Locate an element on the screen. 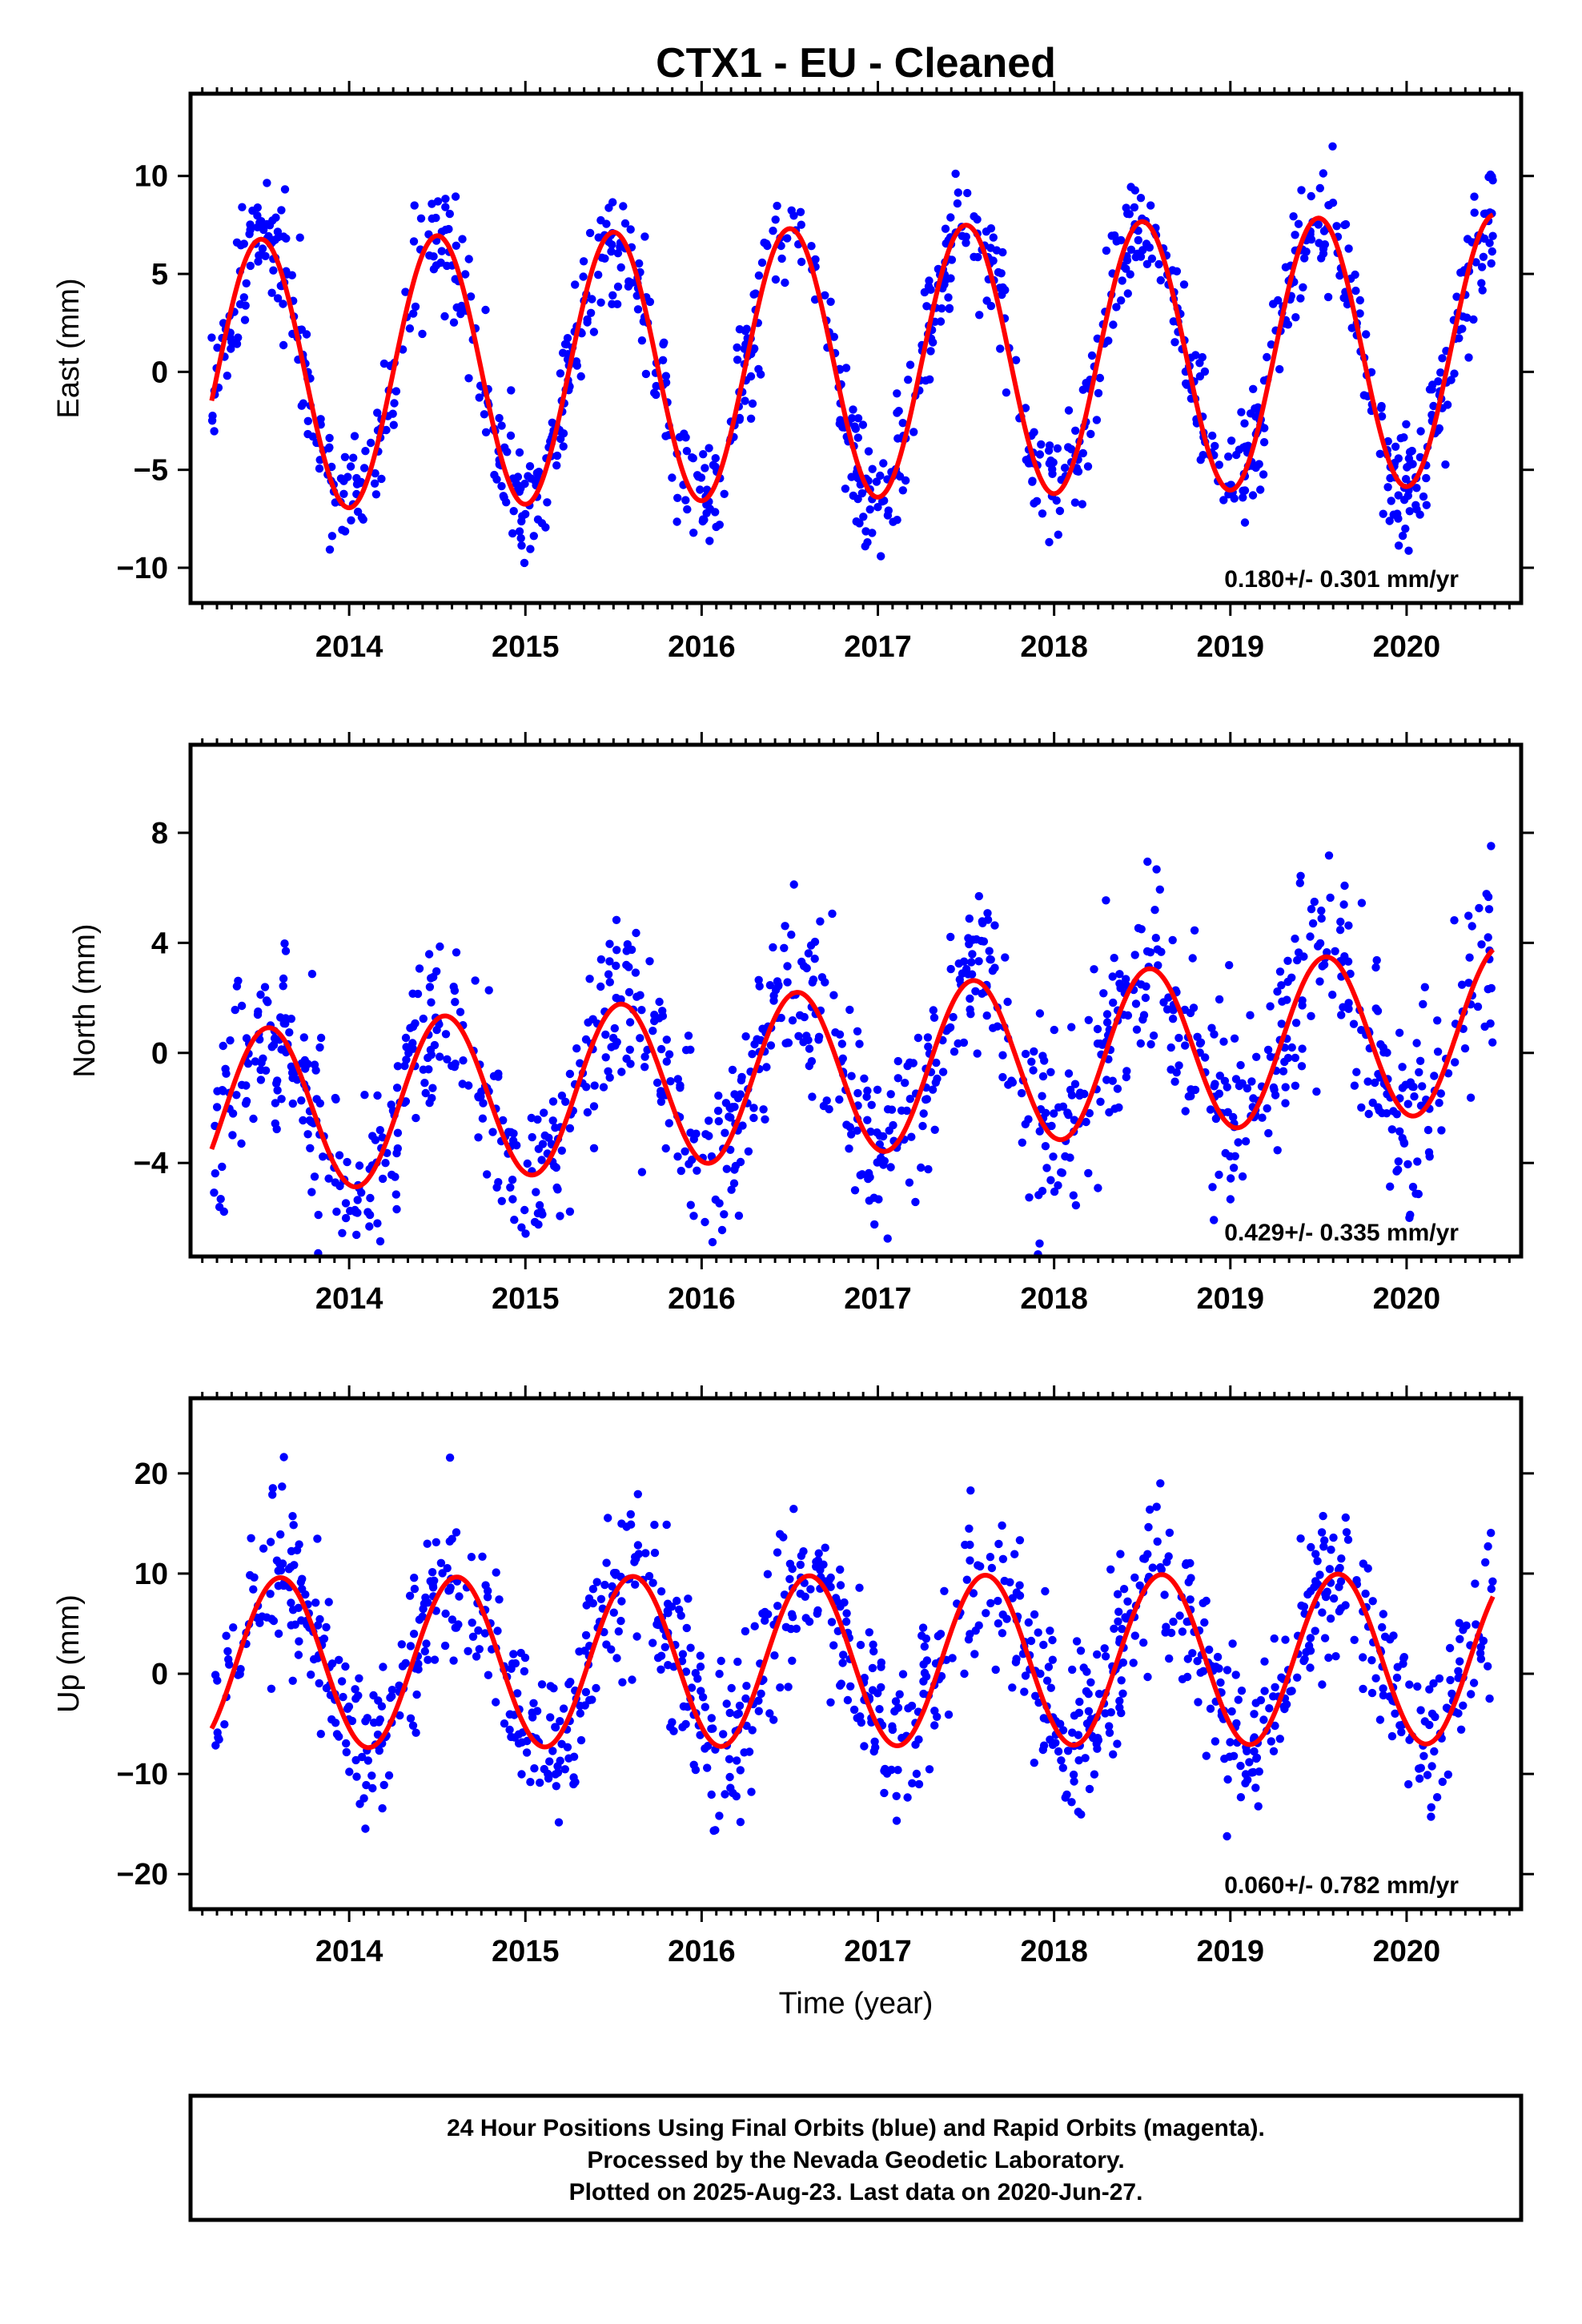 This screenshot has width=1582, height=2324. x-tick-label: 2017 is located at coordinates (878, 1951).